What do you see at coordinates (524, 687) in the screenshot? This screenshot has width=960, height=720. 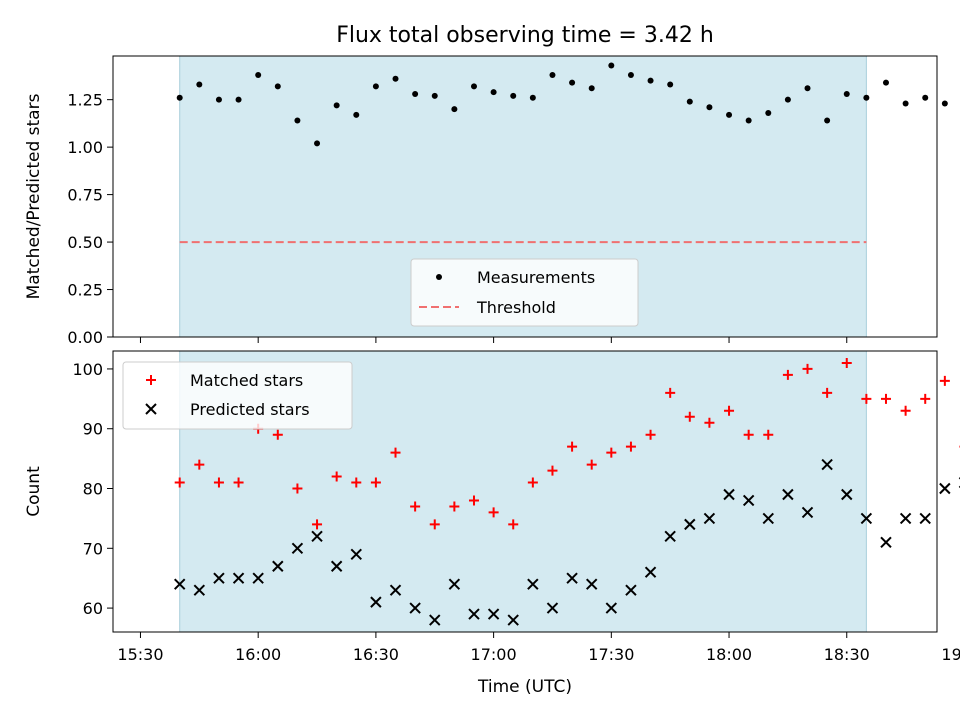 I see `x-axis-label: Time (UTC)` at bounding box center [524, 687].